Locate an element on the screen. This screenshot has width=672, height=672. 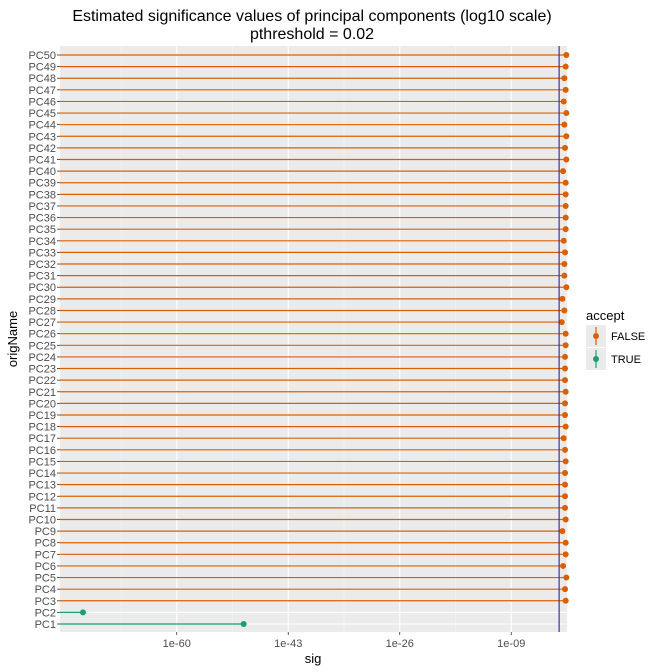
point-pc24 is located at coordinates (565, 356).